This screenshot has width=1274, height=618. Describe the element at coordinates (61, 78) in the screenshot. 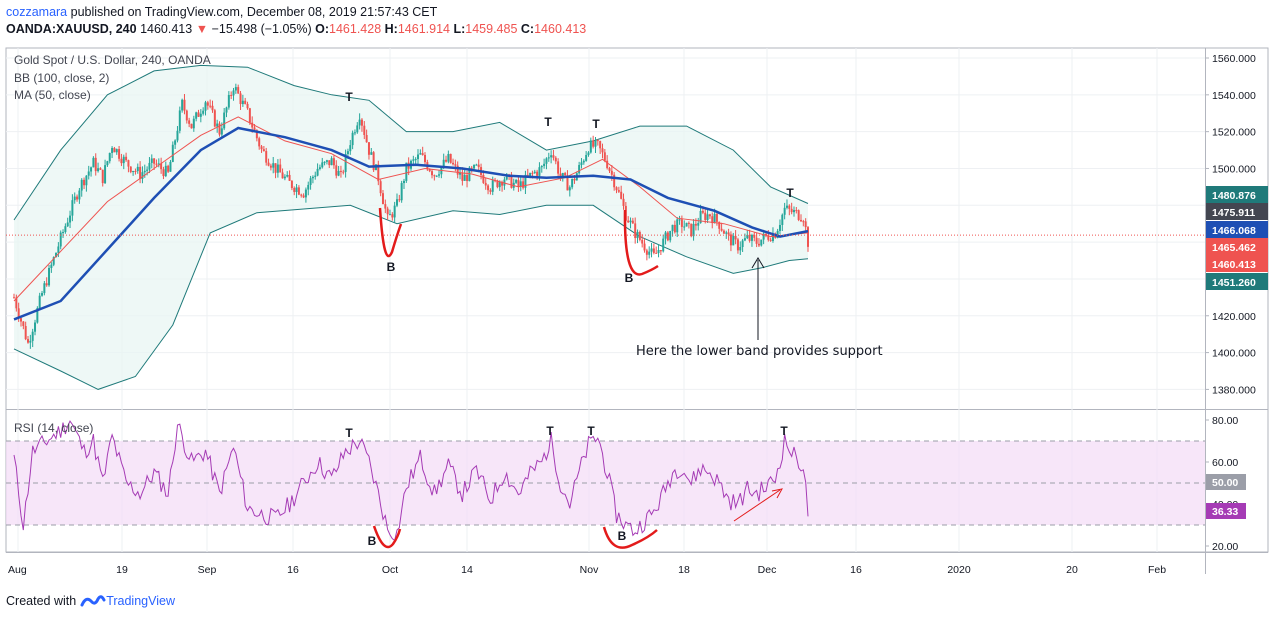

I see `bb-indicator-label: BB (100, close, 2)` at that location.